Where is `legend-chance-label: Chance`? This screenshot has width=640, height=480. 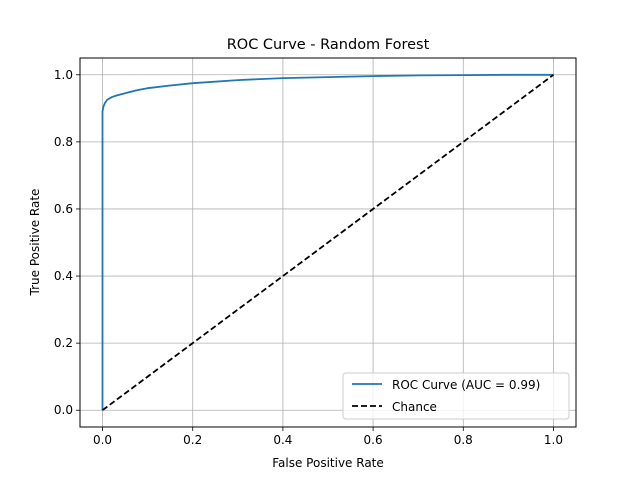
legend-chance-label: Chance is located at coordinates (414, 407).